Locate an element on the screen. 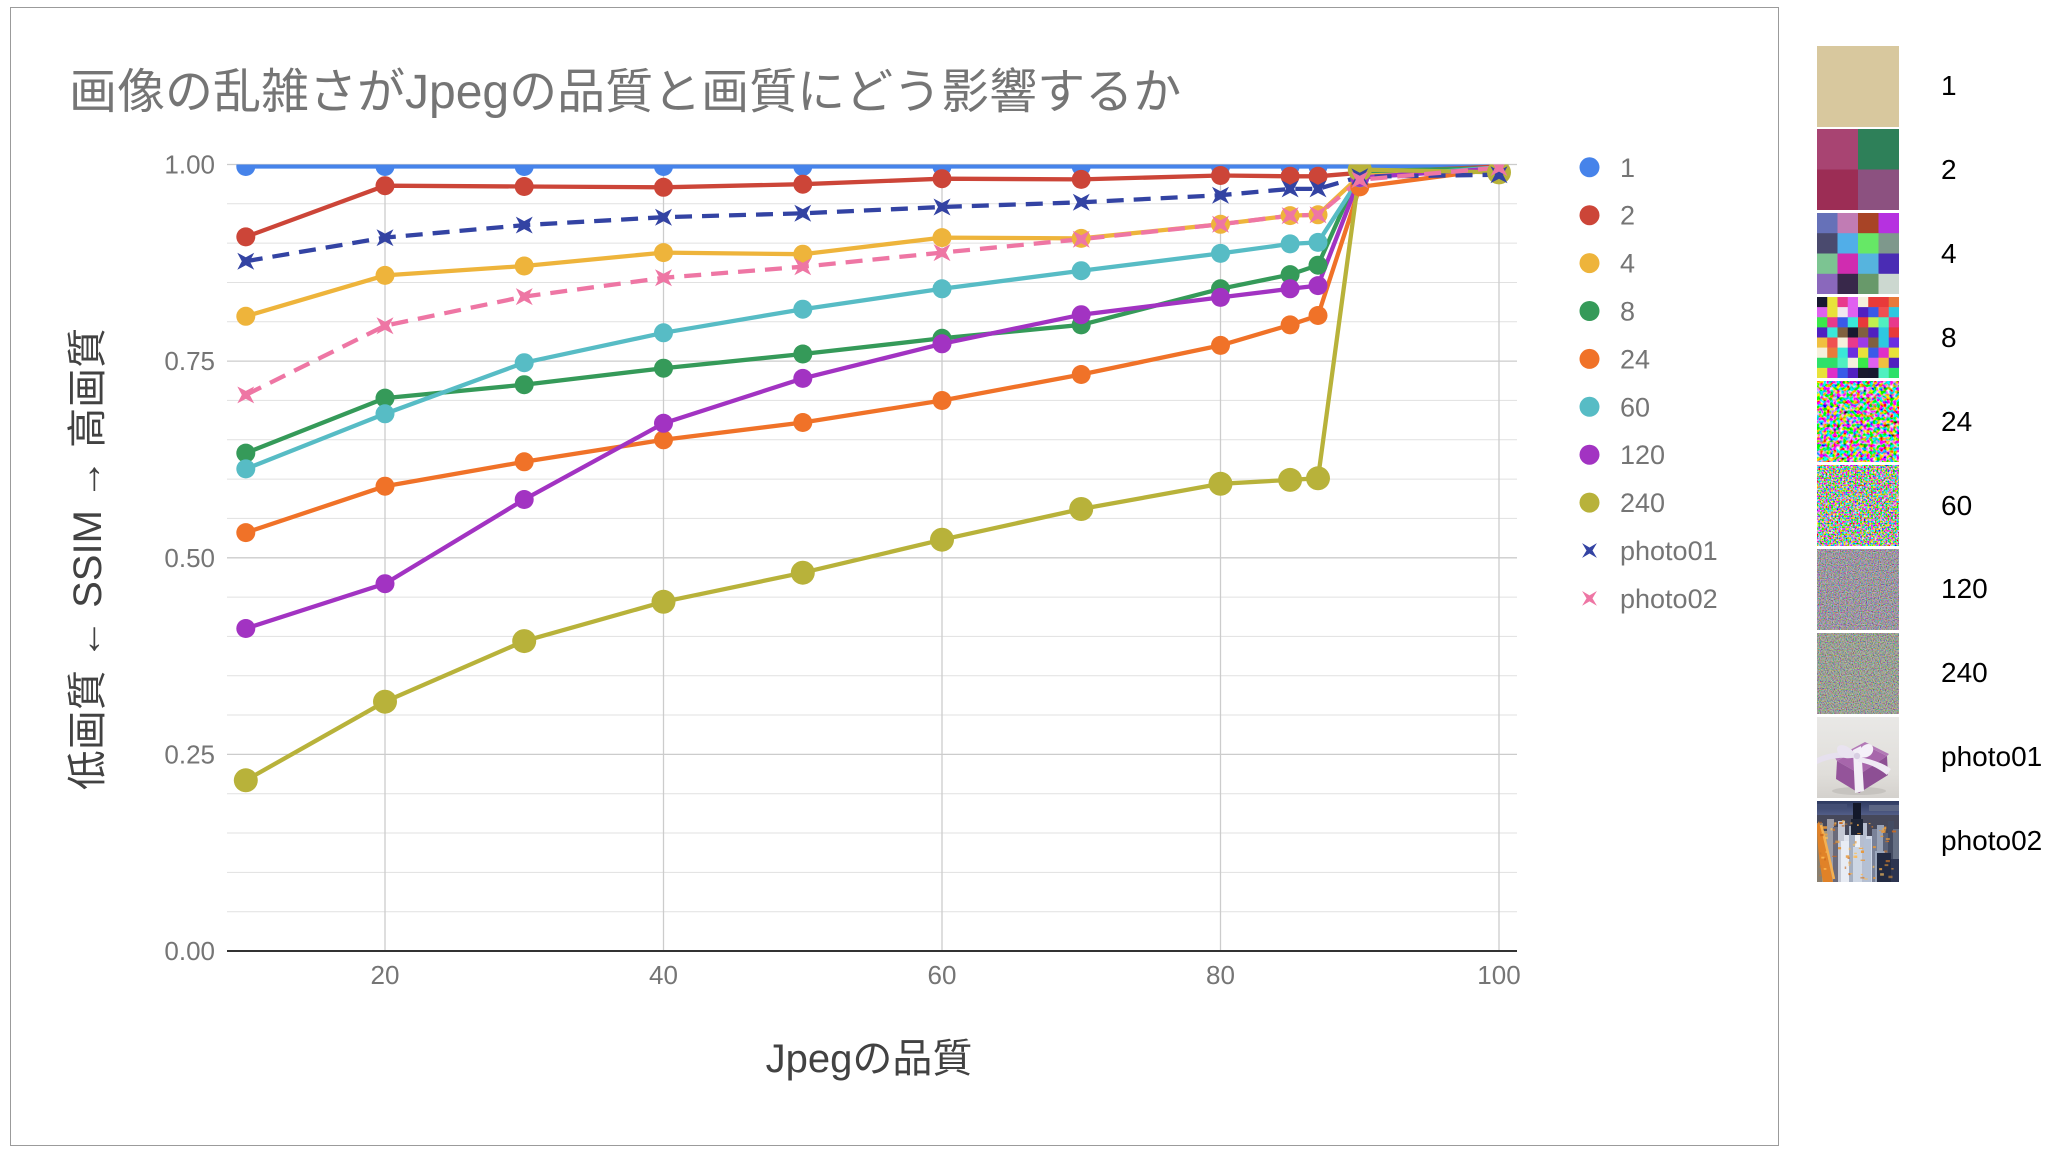 This screenshot has height=1156, width=2054. svg-text: 2 is located at coordinates (1627, 216).